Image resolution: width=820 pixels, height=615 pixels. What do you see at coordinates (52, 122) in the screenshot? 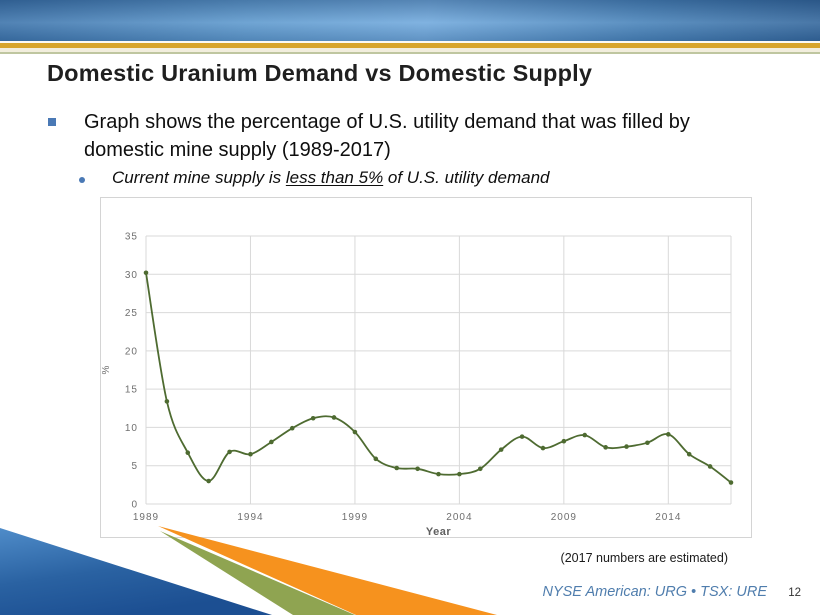
I see `bullet-square-icon` at bounding box center [52, 122].